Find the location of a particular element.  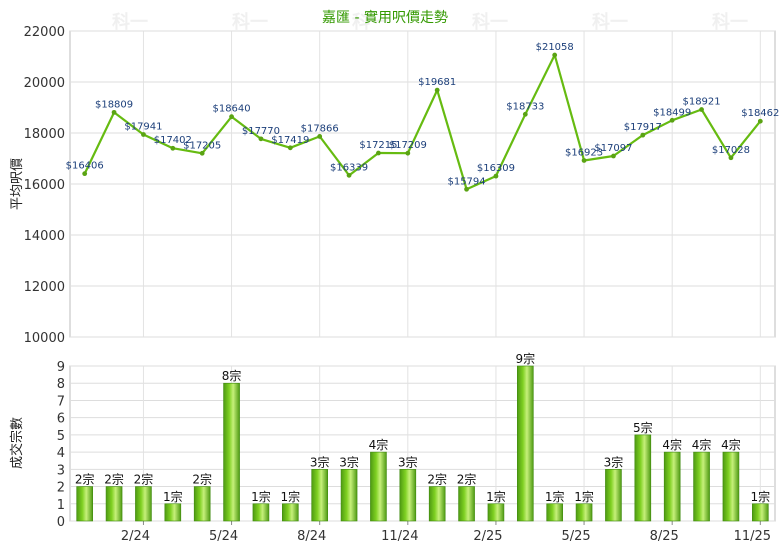

price-data-label: $17866 is located at coordinates (320, 128).